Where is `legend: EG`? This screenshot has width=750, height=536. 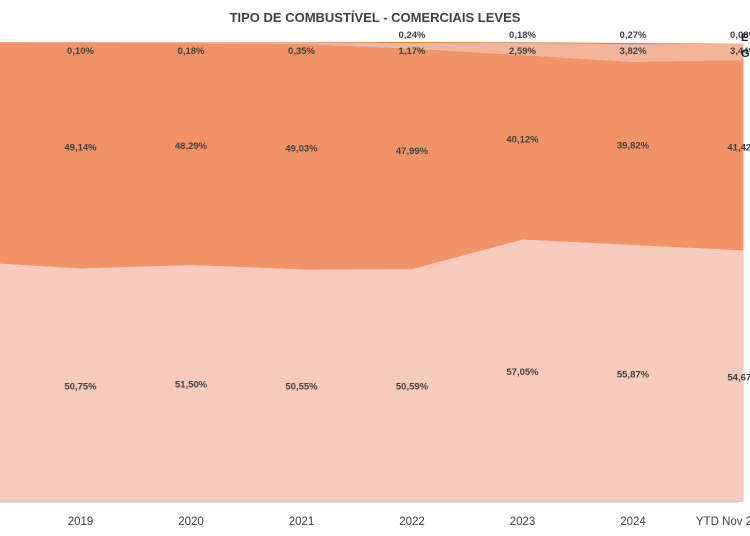
legend: EG is located at coordinates (745, 46).